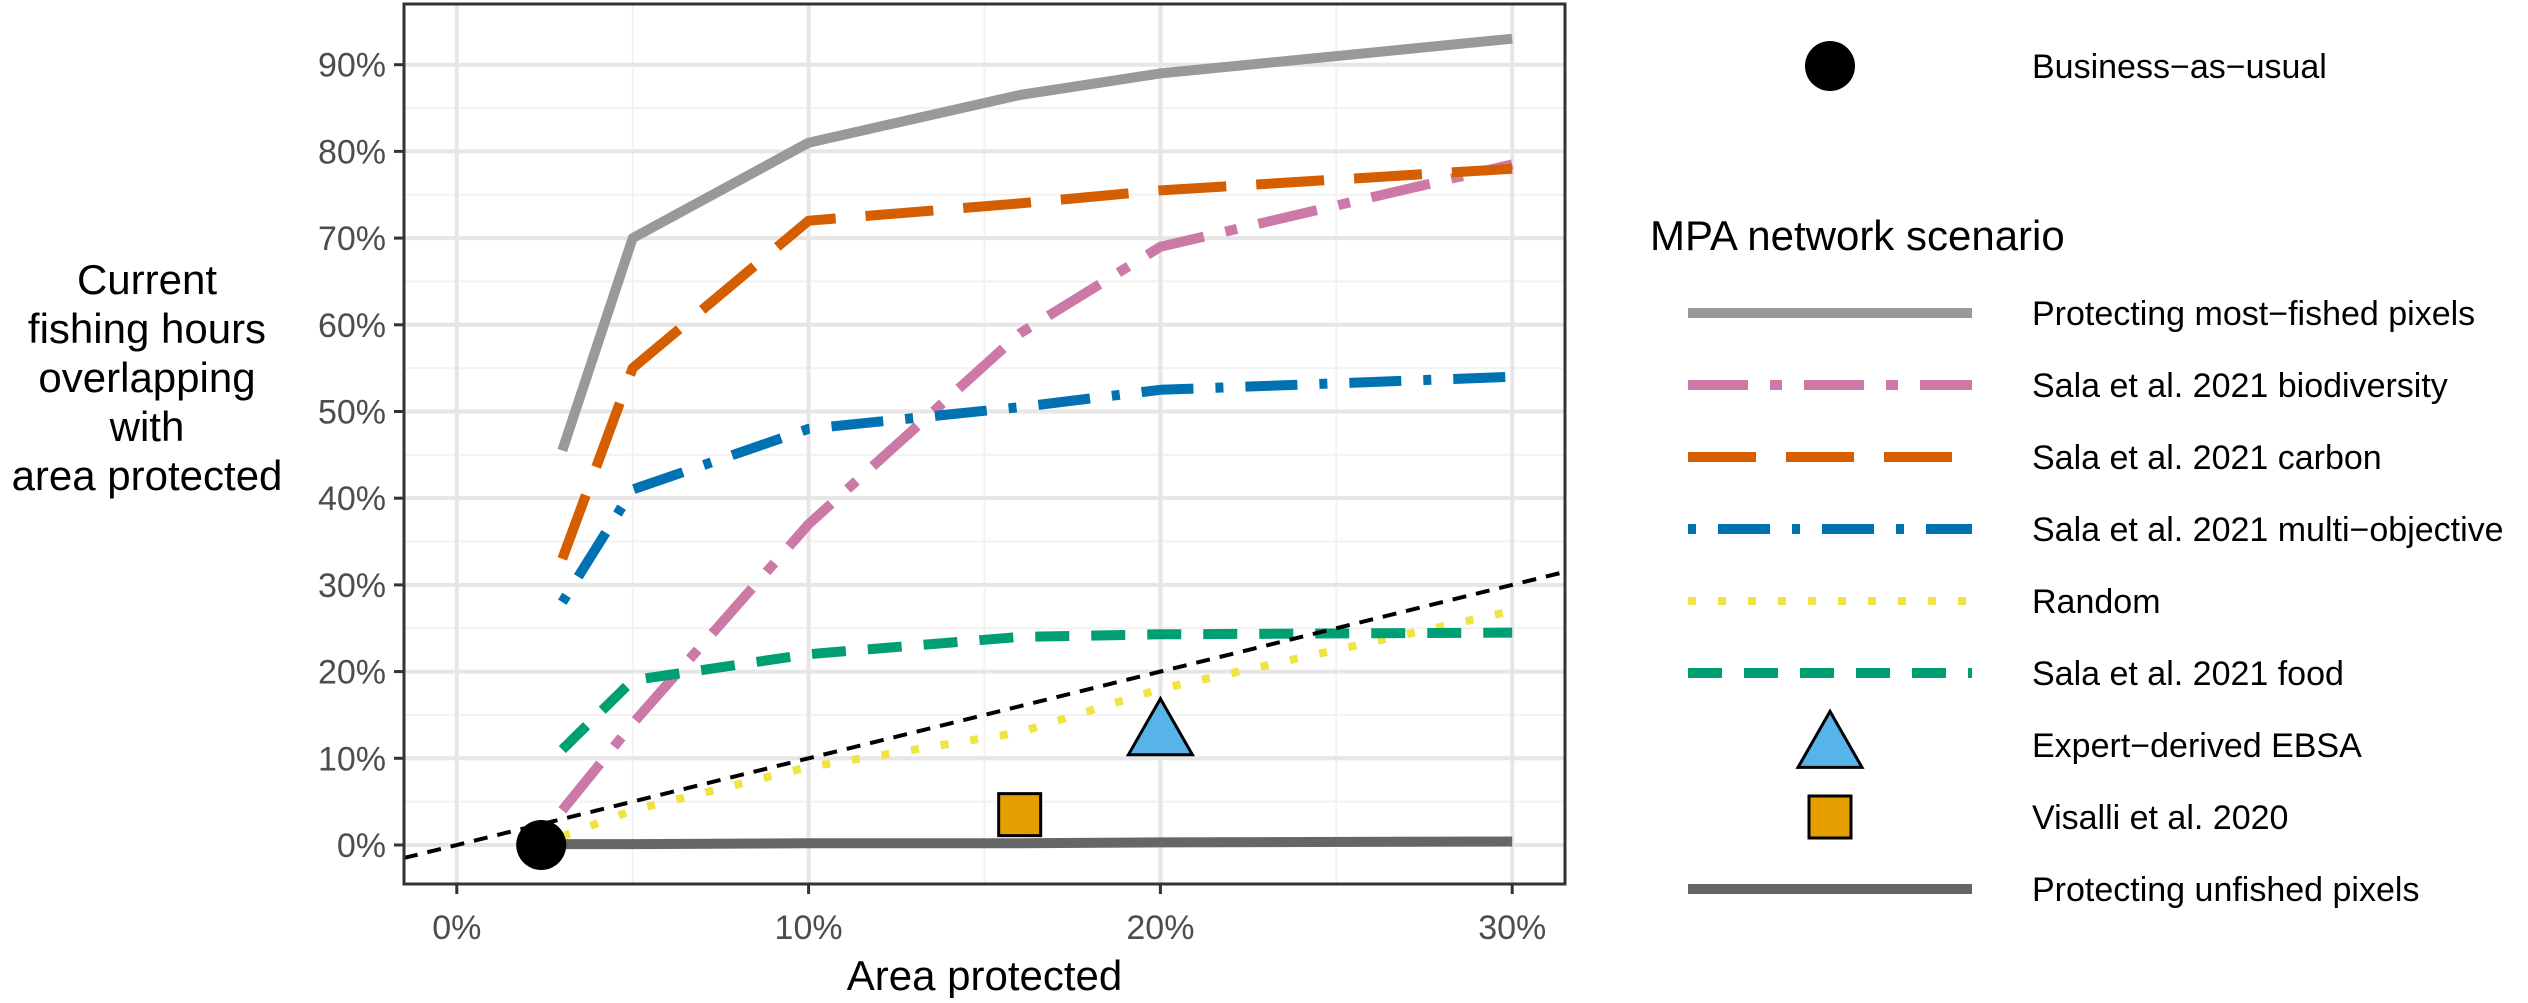  What do you see at coordinates (1830, 66) in the screenshot?
I see `legend-symbol-business-as-usual` at bounding box center [1830, 66].